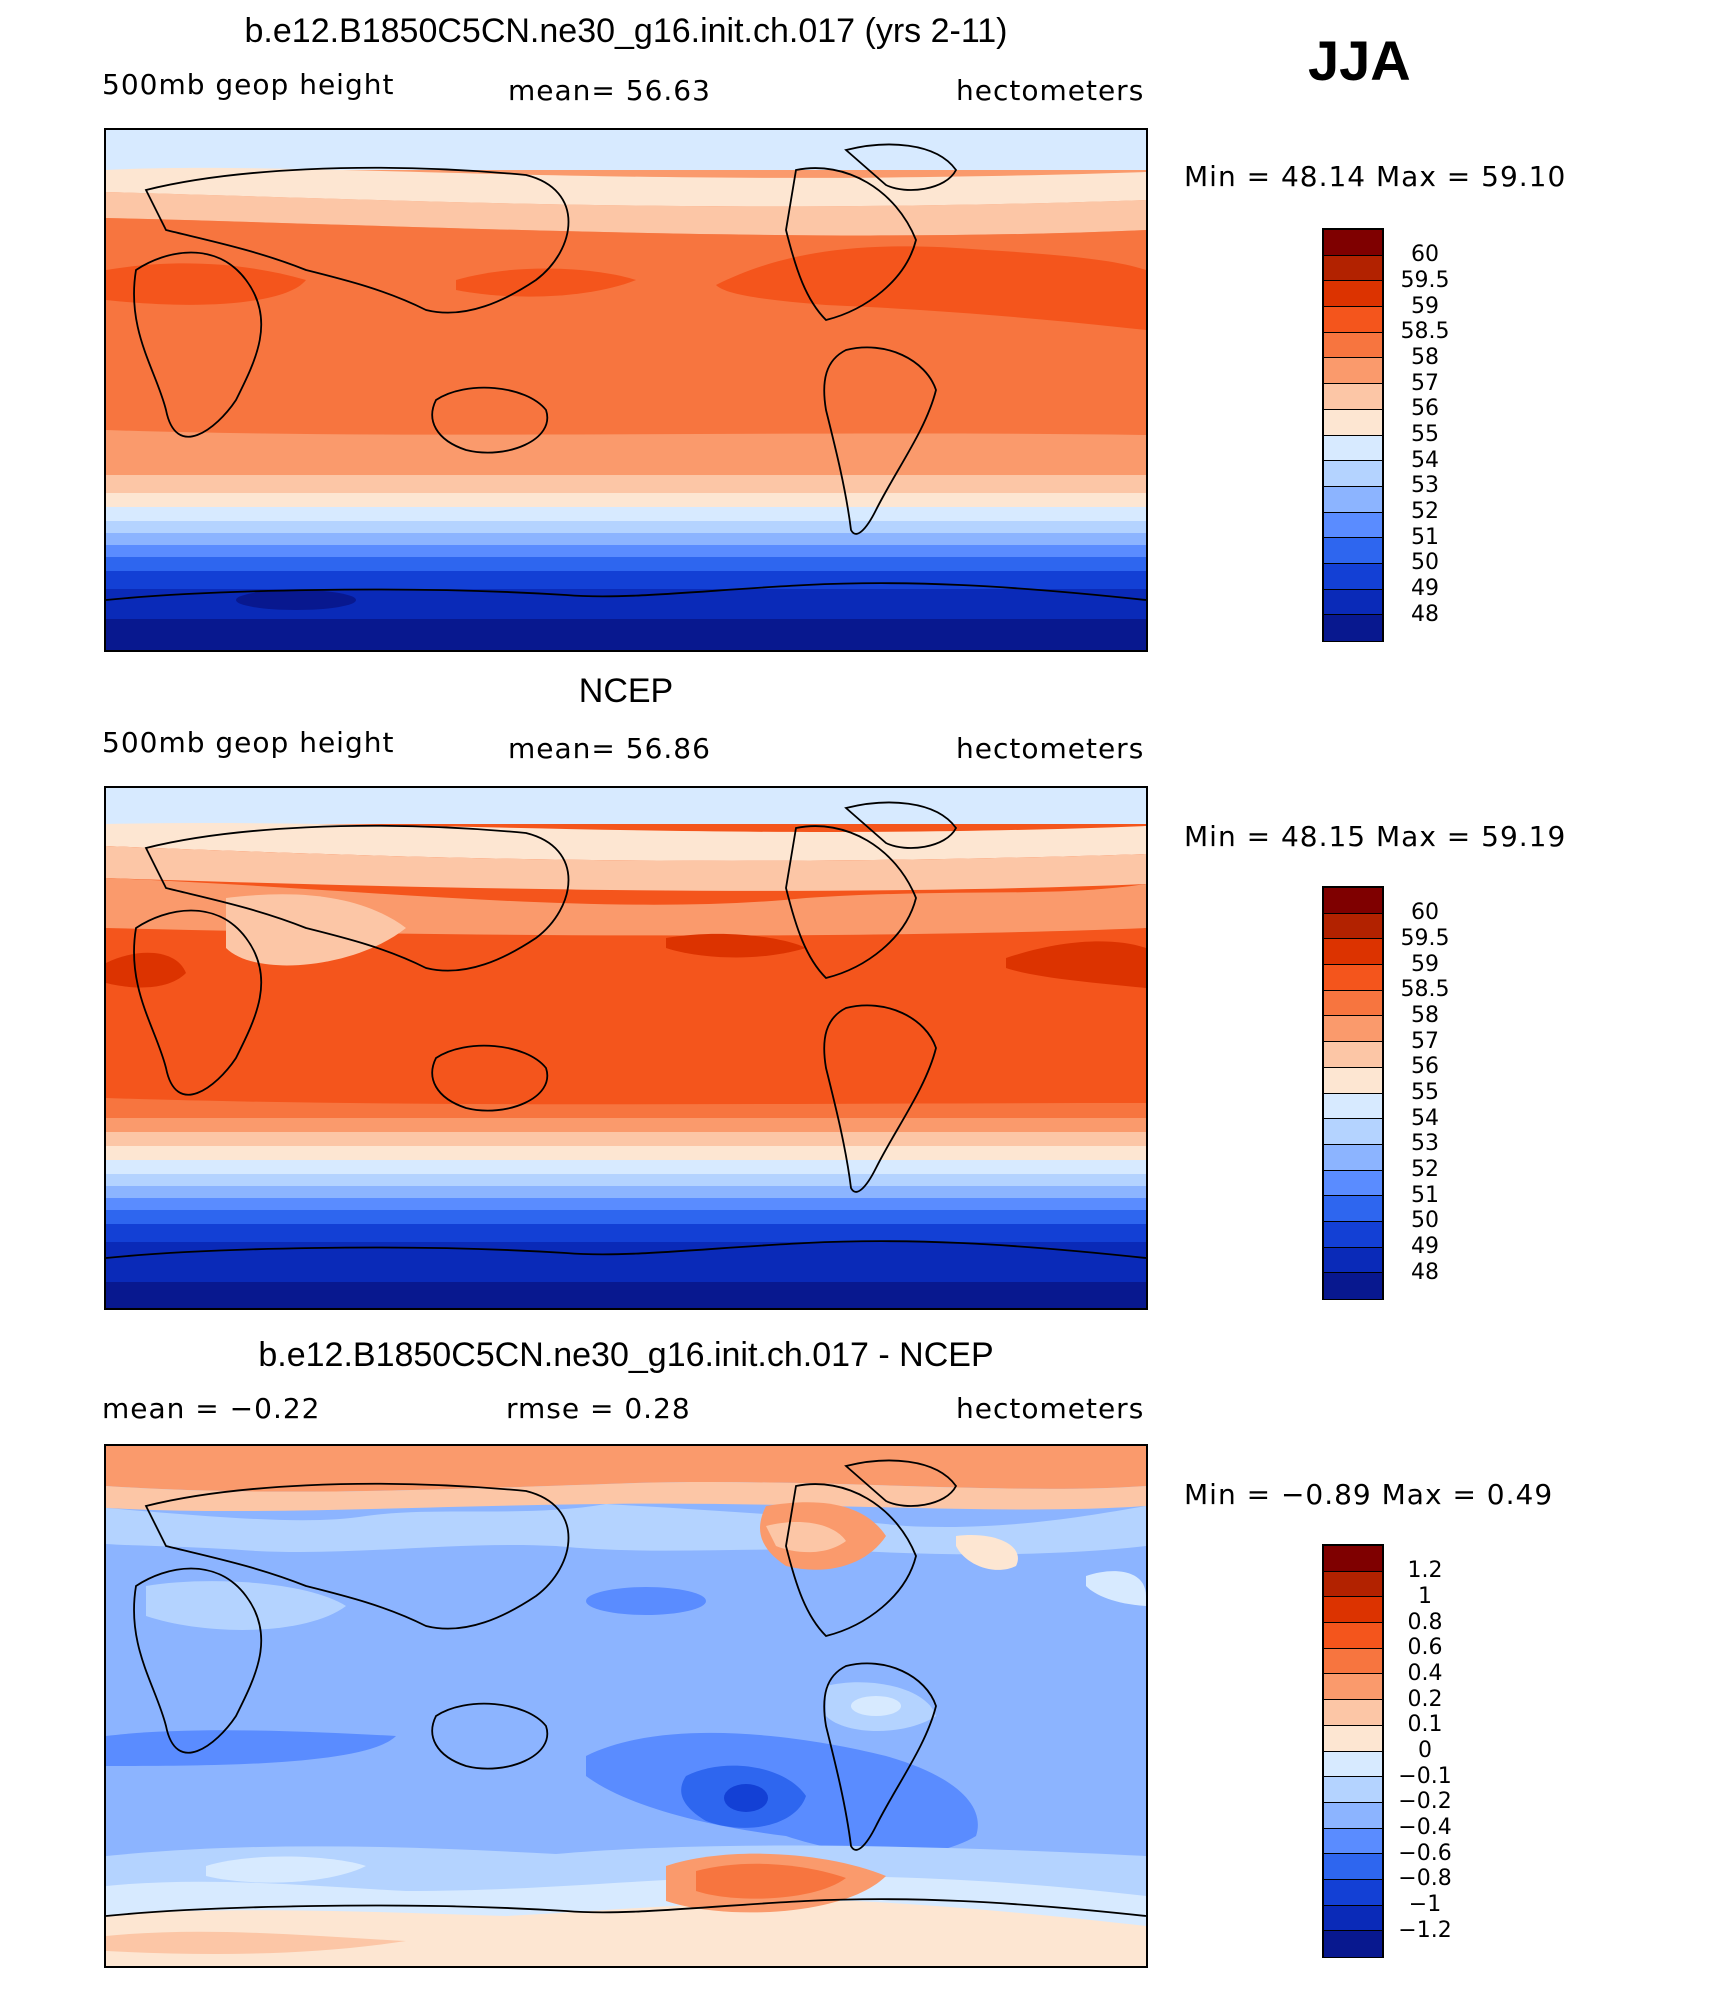 This screenshot has height=1991, width=1710. I want to click on colorbar-difference, so click(1353, 1751).